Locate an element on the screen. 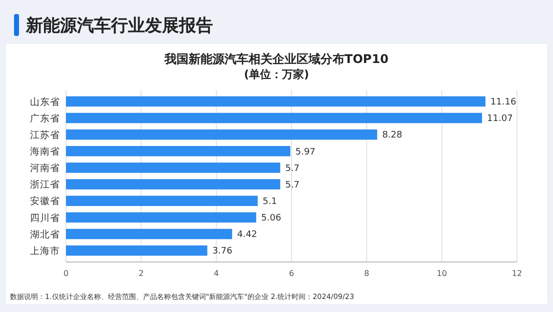  y-tick-label: 山东省 is located at coordinates (45, 102).